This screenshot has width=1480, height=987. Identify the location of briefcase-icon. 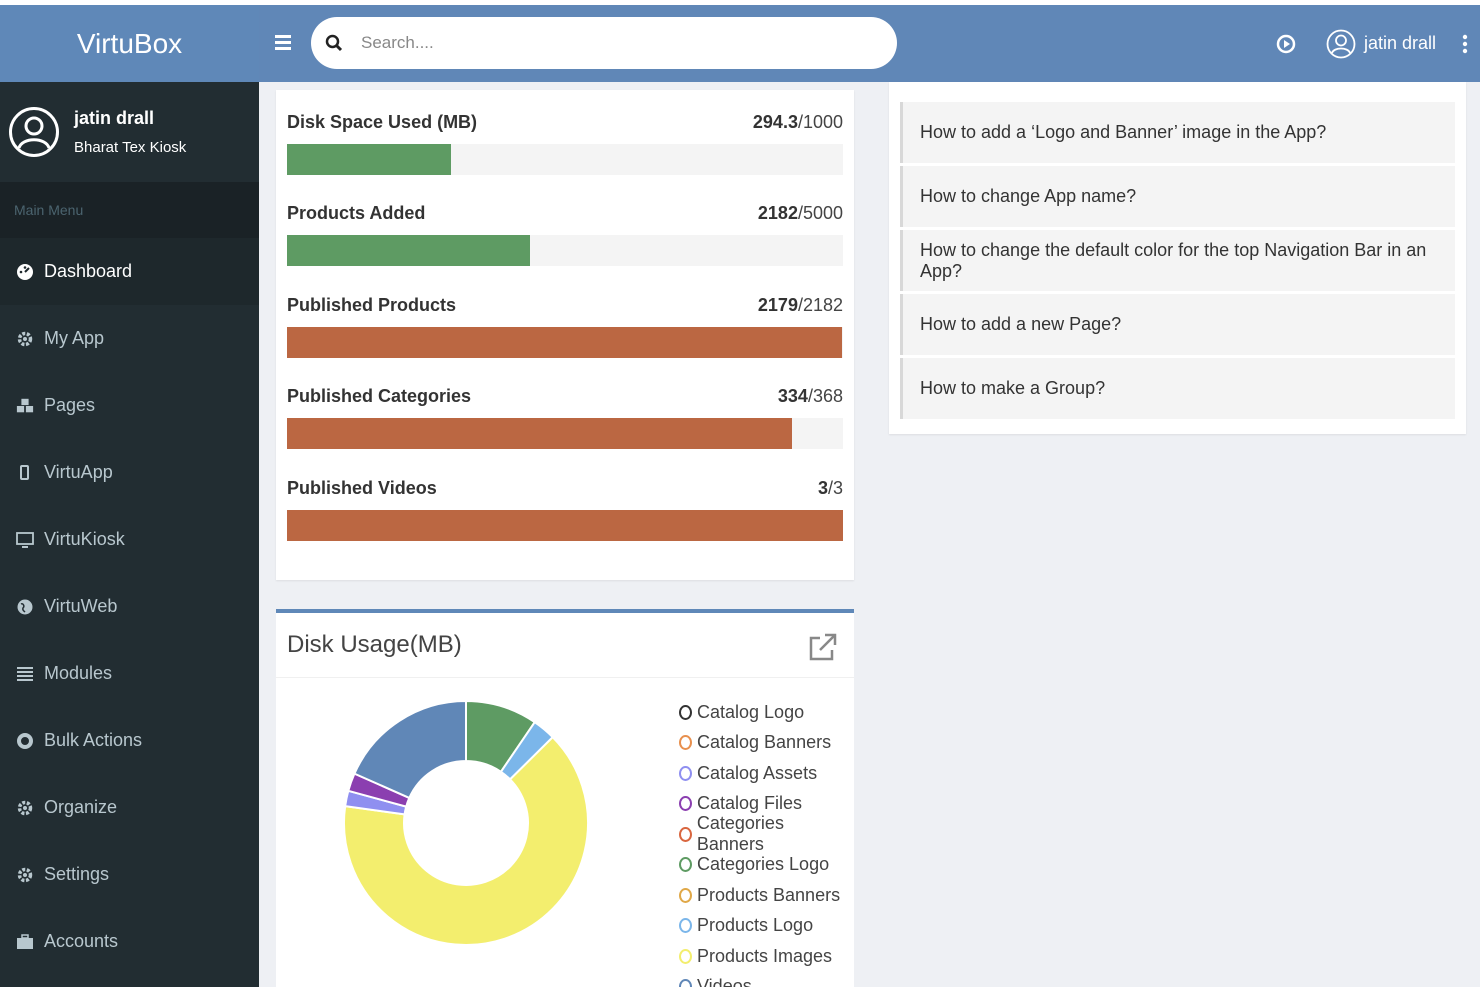
(25, 942).